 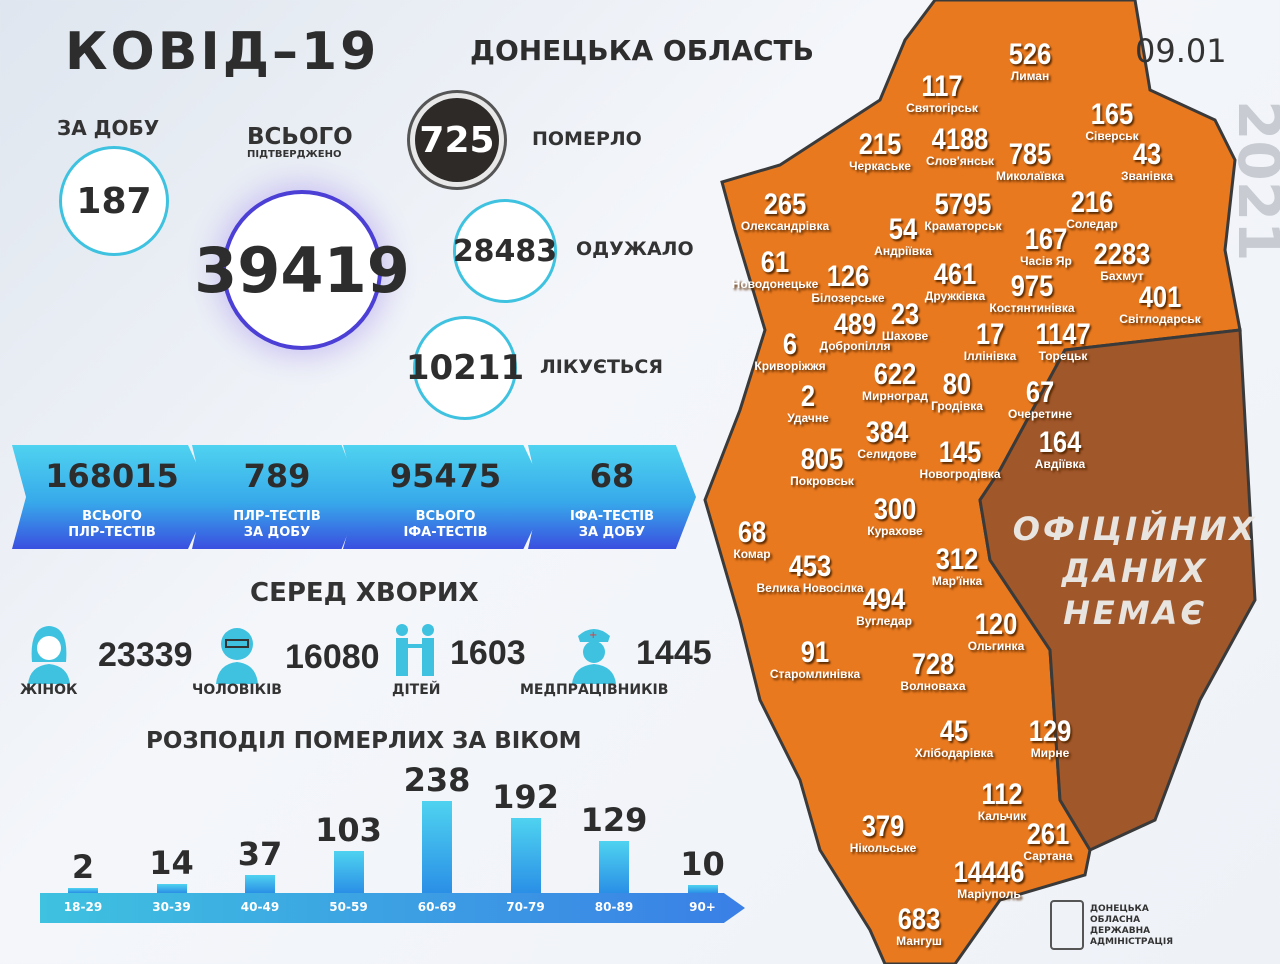 What do you see at coordinates (1030, 54) in the screenshot?
I see `district-value: 526` at bounding box center [1030, 54].